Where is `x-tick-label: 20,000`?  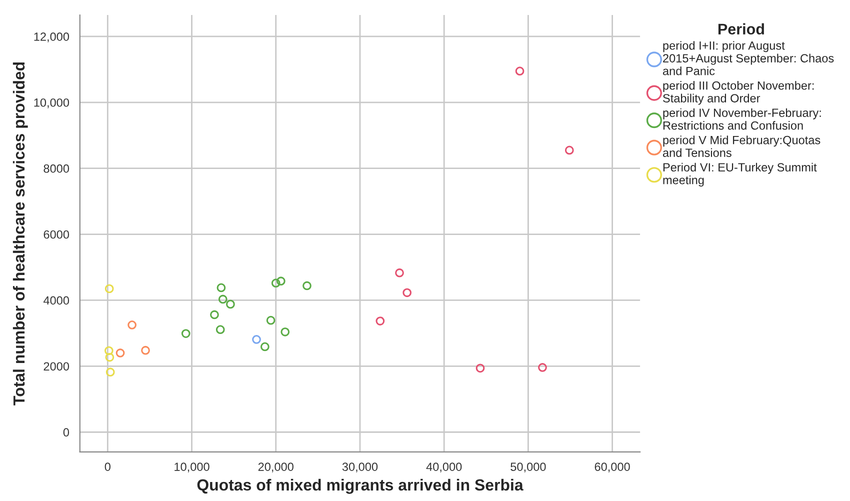 x-tick-label: 20,000 is located at coordinates (276, 467).